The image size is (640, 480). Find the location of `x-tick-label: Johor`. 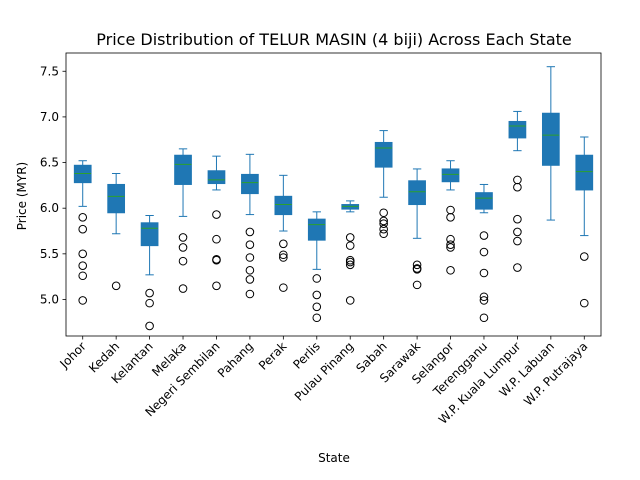

x-tick-label: Johor is located at coordinates (72, 355).